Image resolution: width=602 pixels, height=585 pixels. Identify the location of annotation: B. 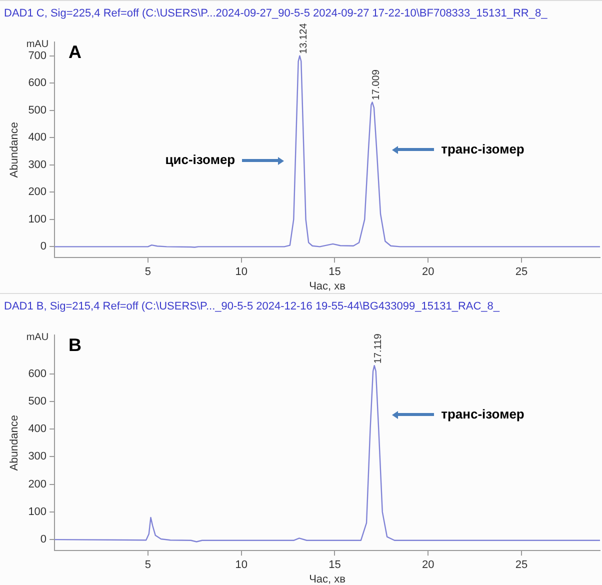
(75, 345).